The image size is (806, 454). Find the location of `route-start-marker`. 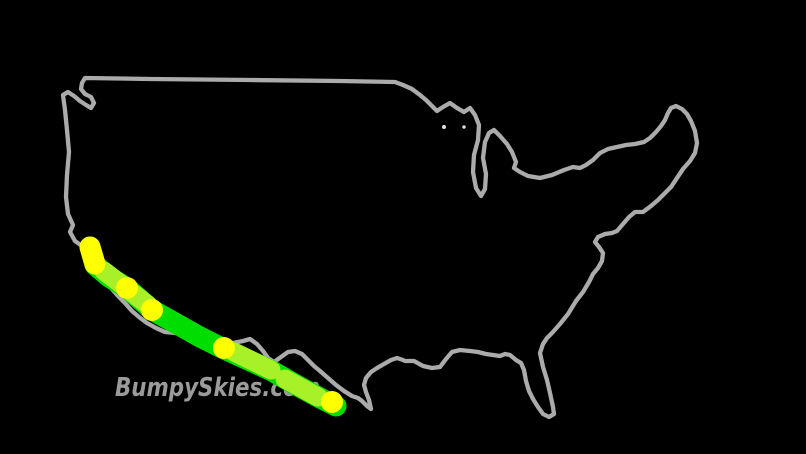

route-start-marker is located at coordinates (92, 255).